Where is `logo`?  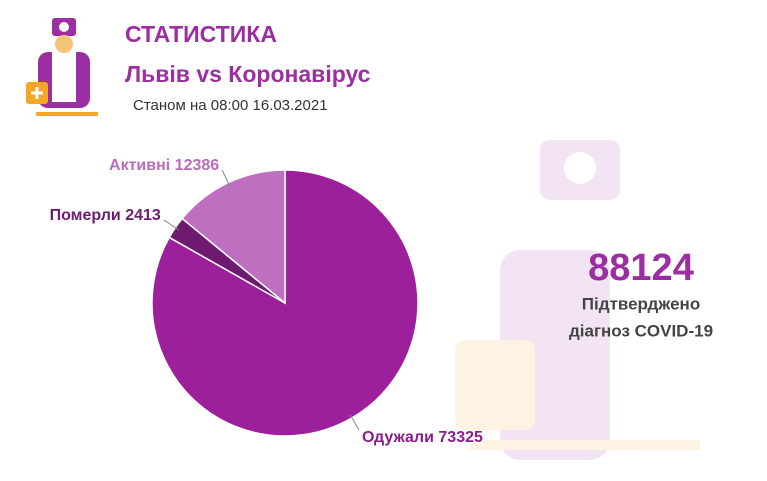
logo is located at coordinates (62, 67).